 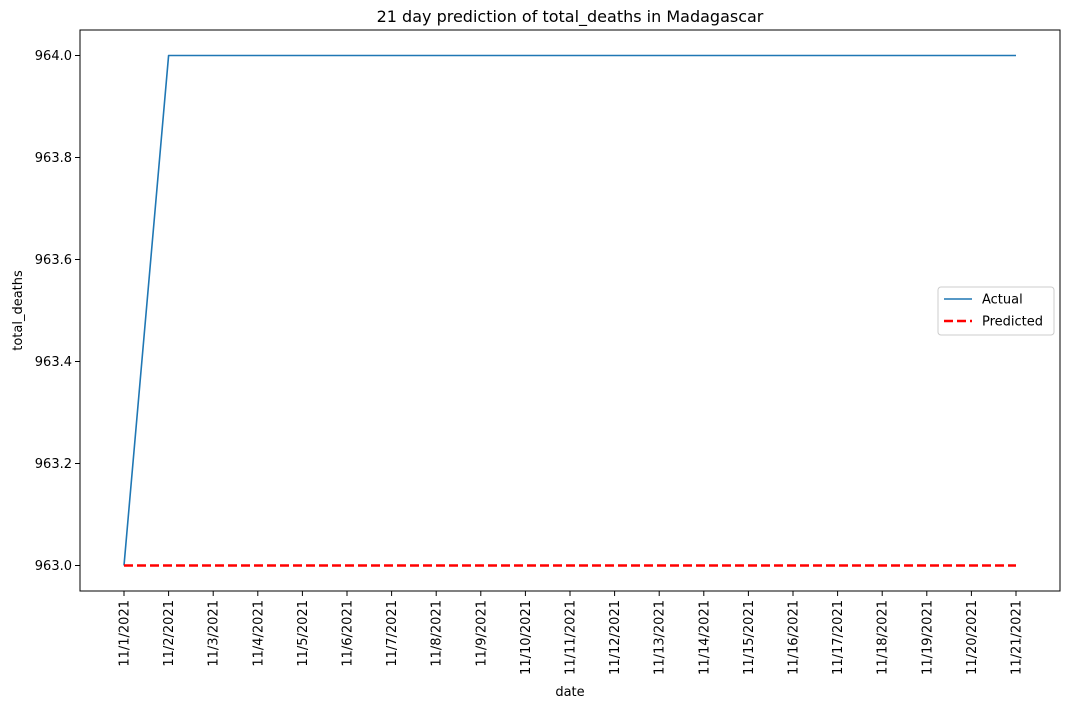 What do you see at coordinates (53, 56) in the screenshot?
I see `y-tick-label: 964.0` at bounding box center [53, 56].